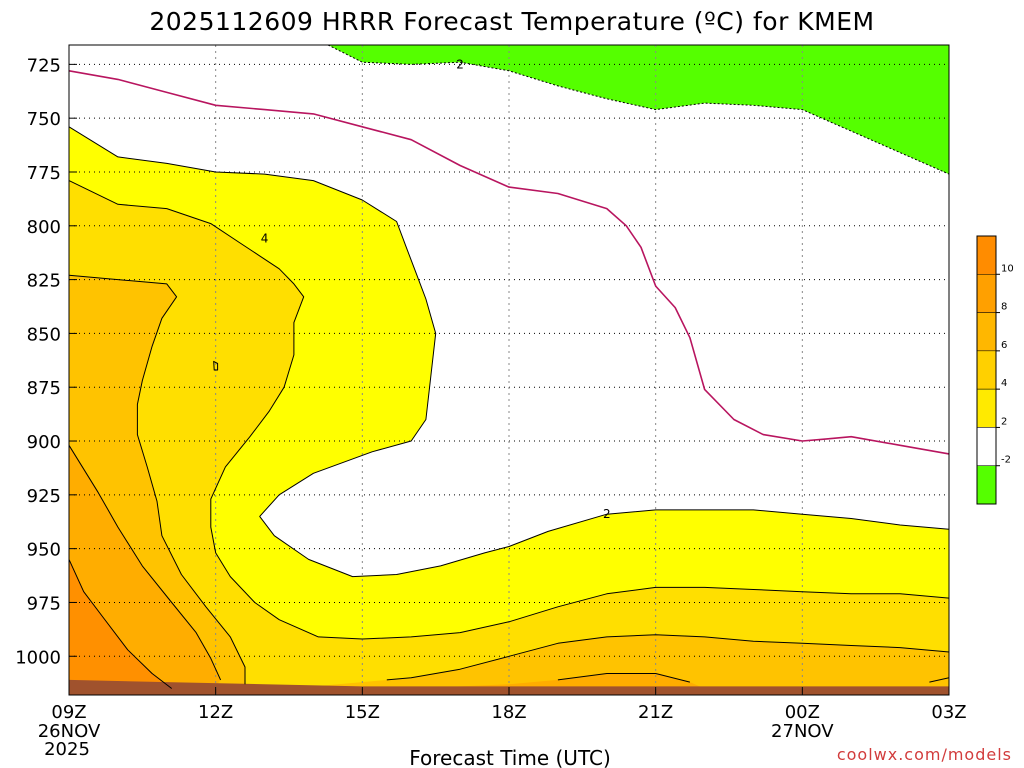  What do you see at coordinates (362, 712) in the screenshot?
I see `x-tick-label-15Z: 15Z` at bounding box center [362, 712].